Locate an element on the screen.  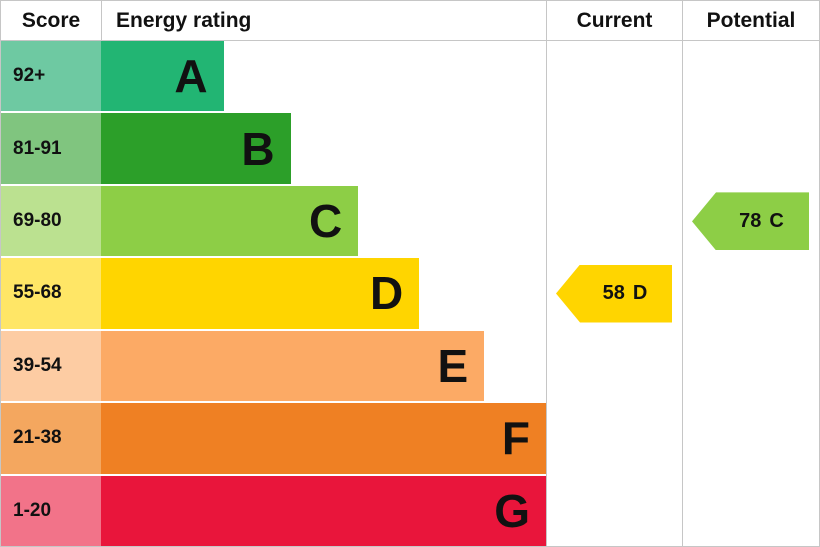
current-arrow: 58 D is located at coordinates (614, 293).